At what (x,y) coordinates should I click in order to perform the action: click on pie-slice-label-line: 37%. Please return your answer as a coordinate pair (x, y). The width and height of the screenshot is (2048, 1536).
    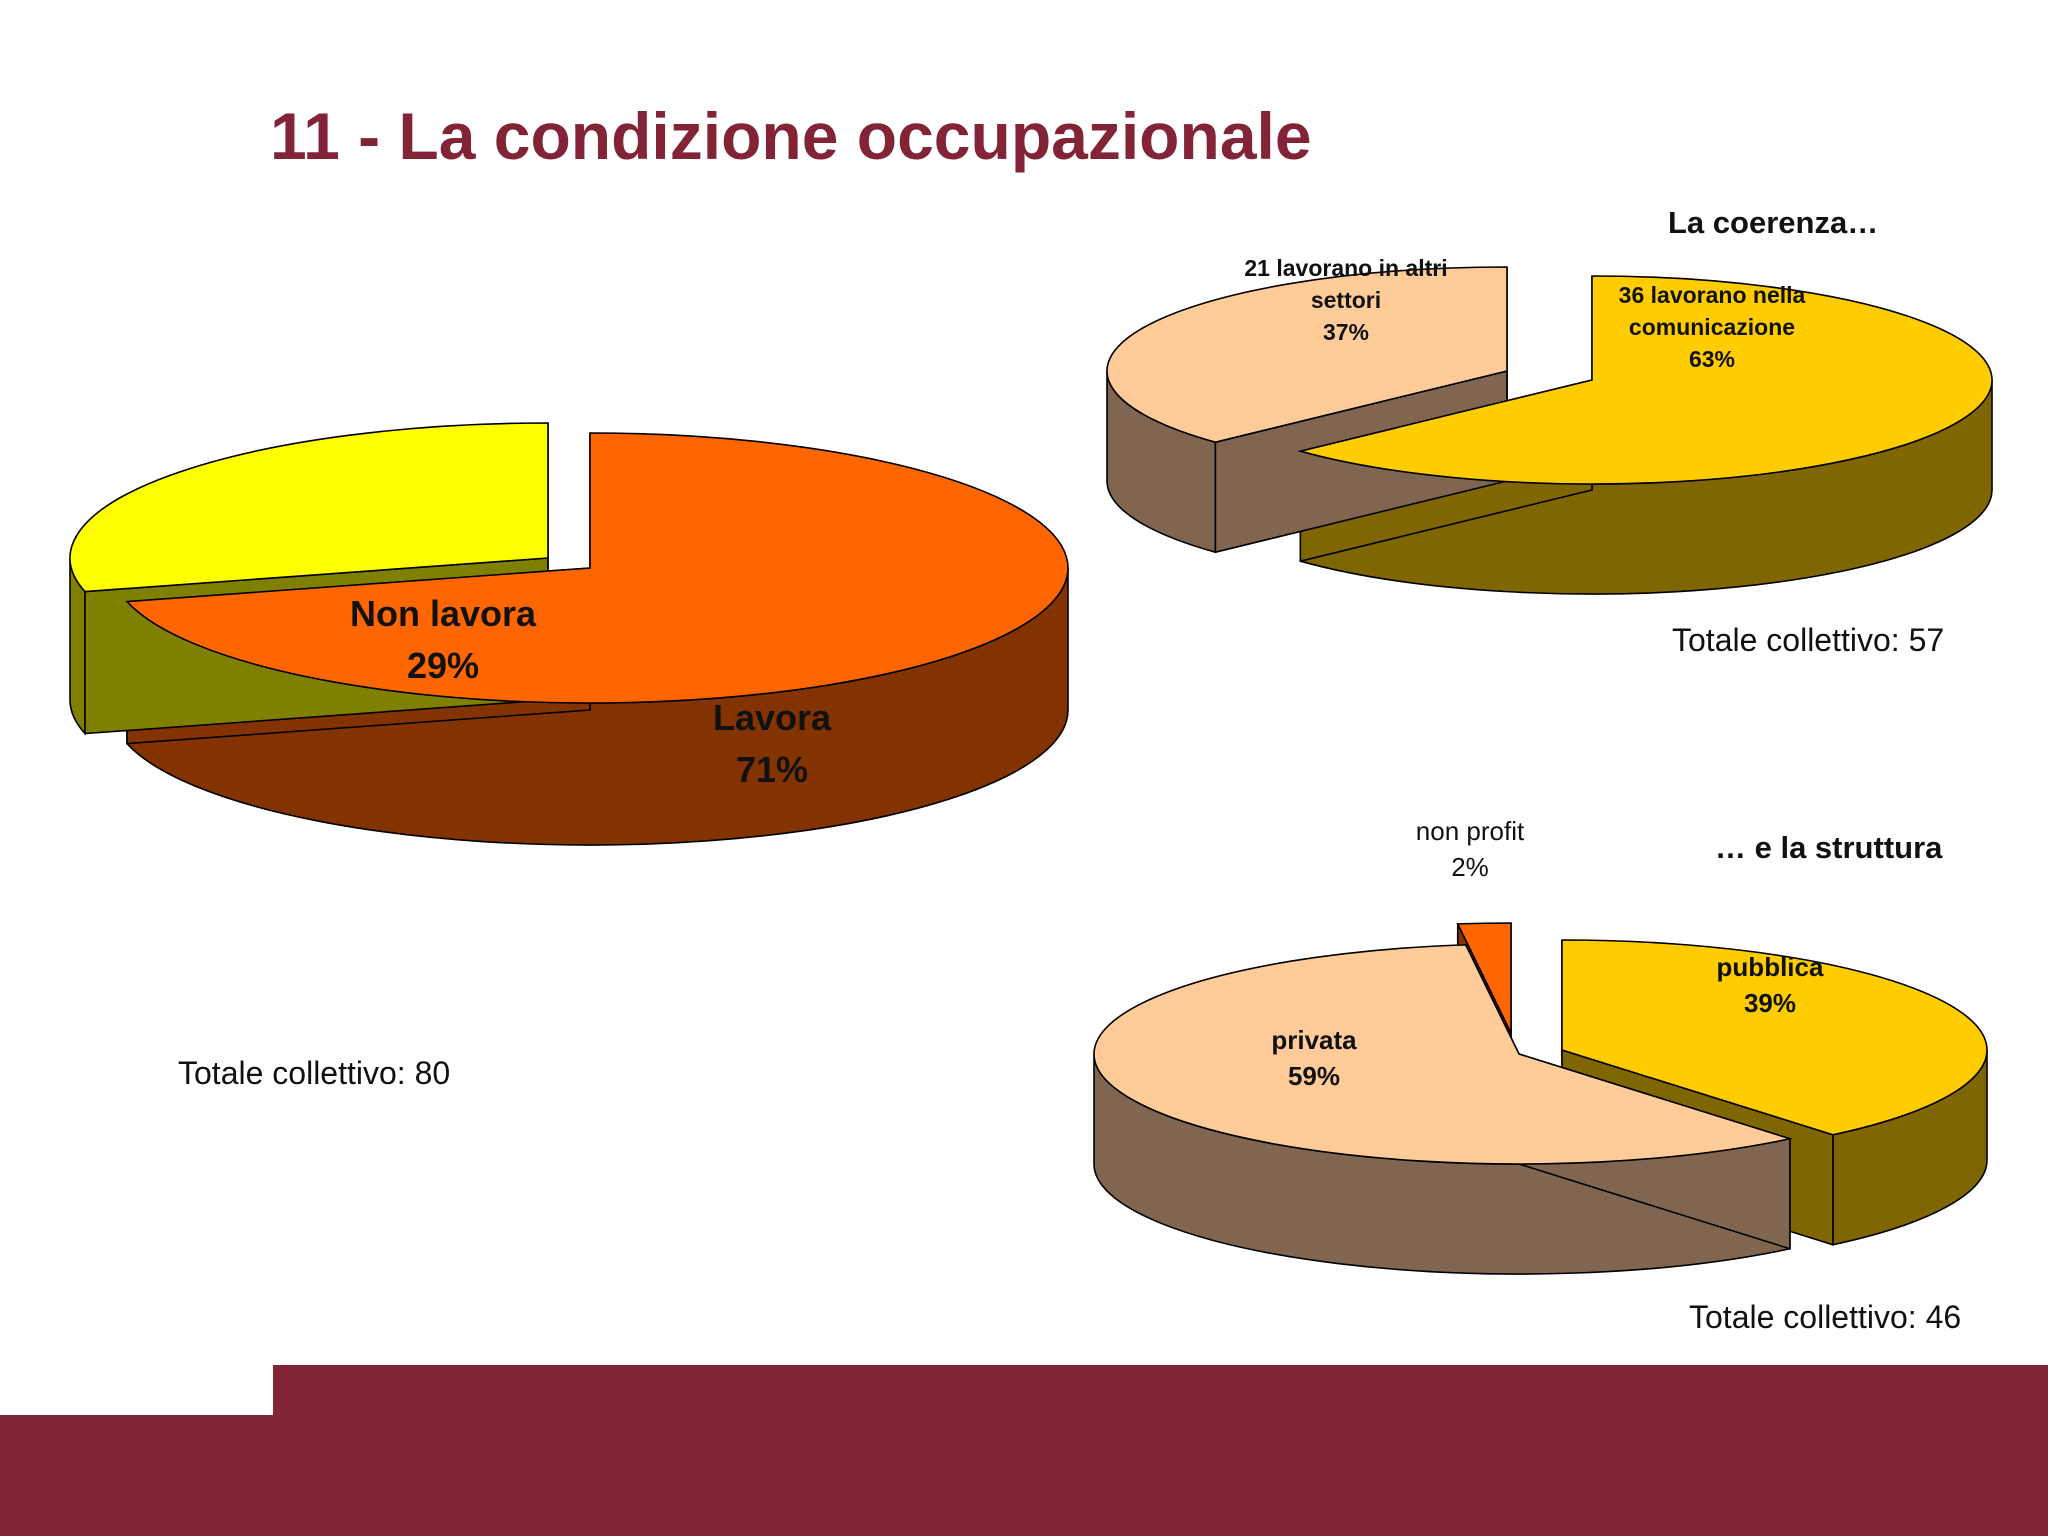
    Looking at the image, I should click on (1346, 332).